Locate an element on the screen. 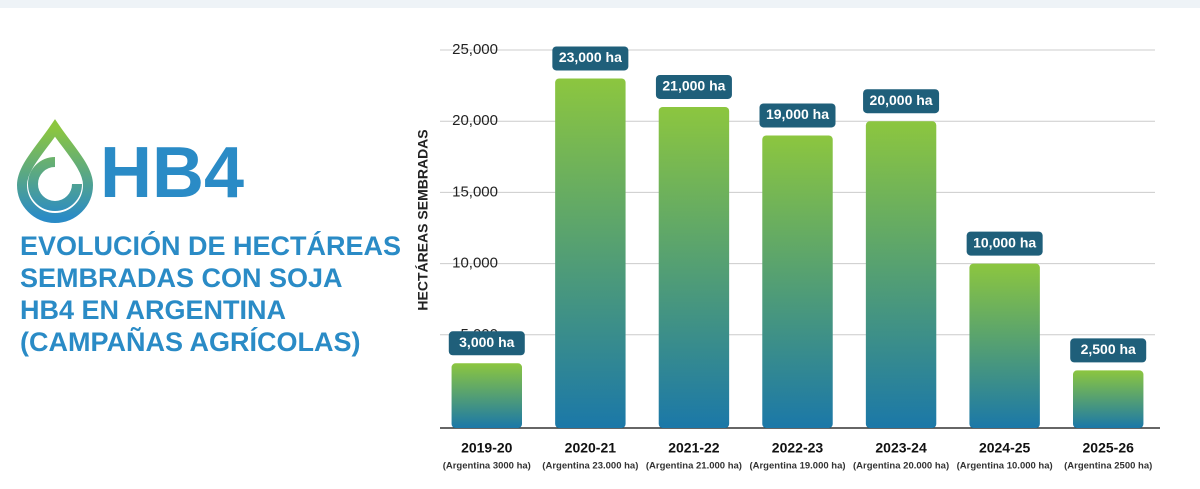  top-strip is located at coordinates (600, 4).